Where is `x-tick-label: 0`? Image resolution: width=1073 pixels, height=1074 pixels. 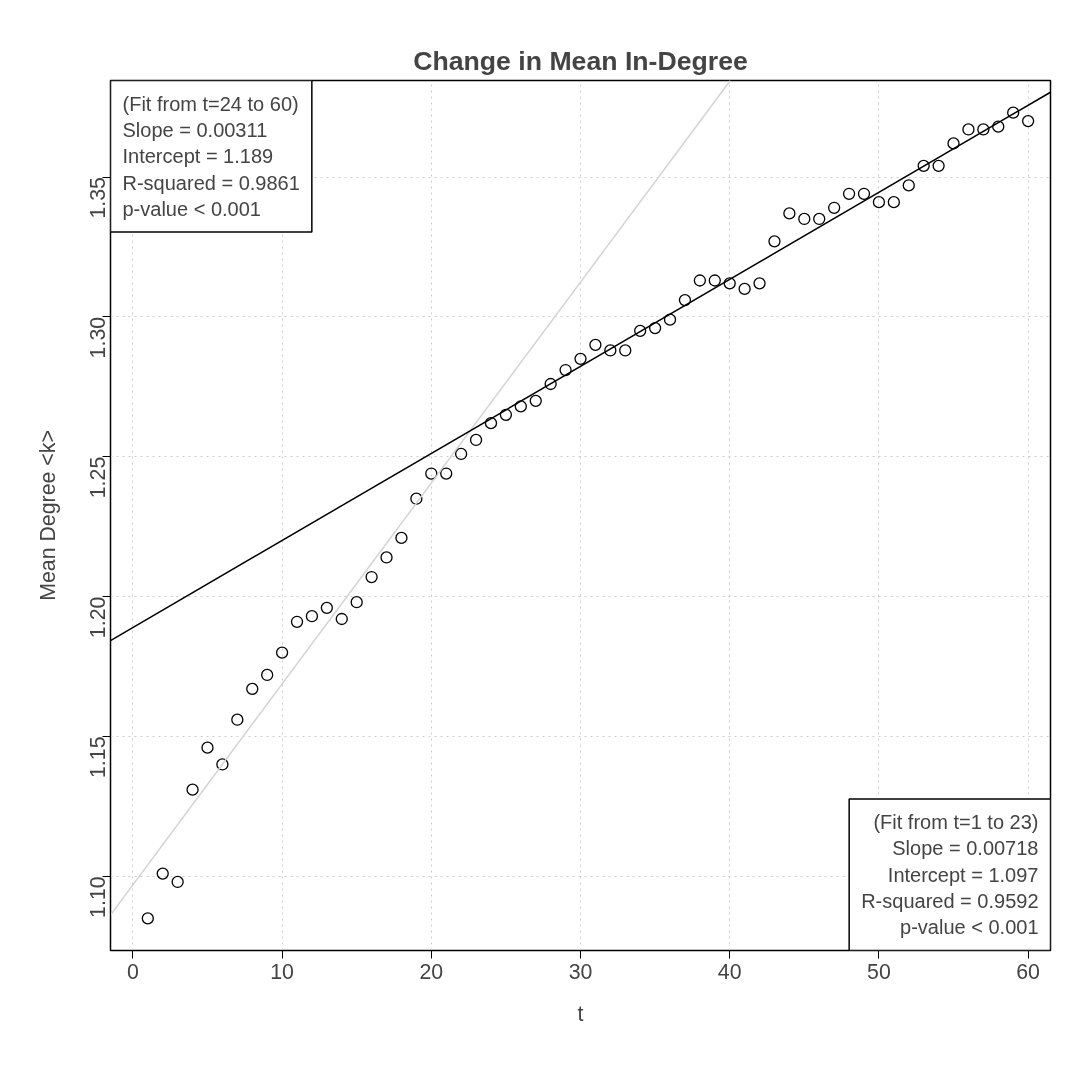 x-tick-label: 0 is located at coordinates (132, 971).